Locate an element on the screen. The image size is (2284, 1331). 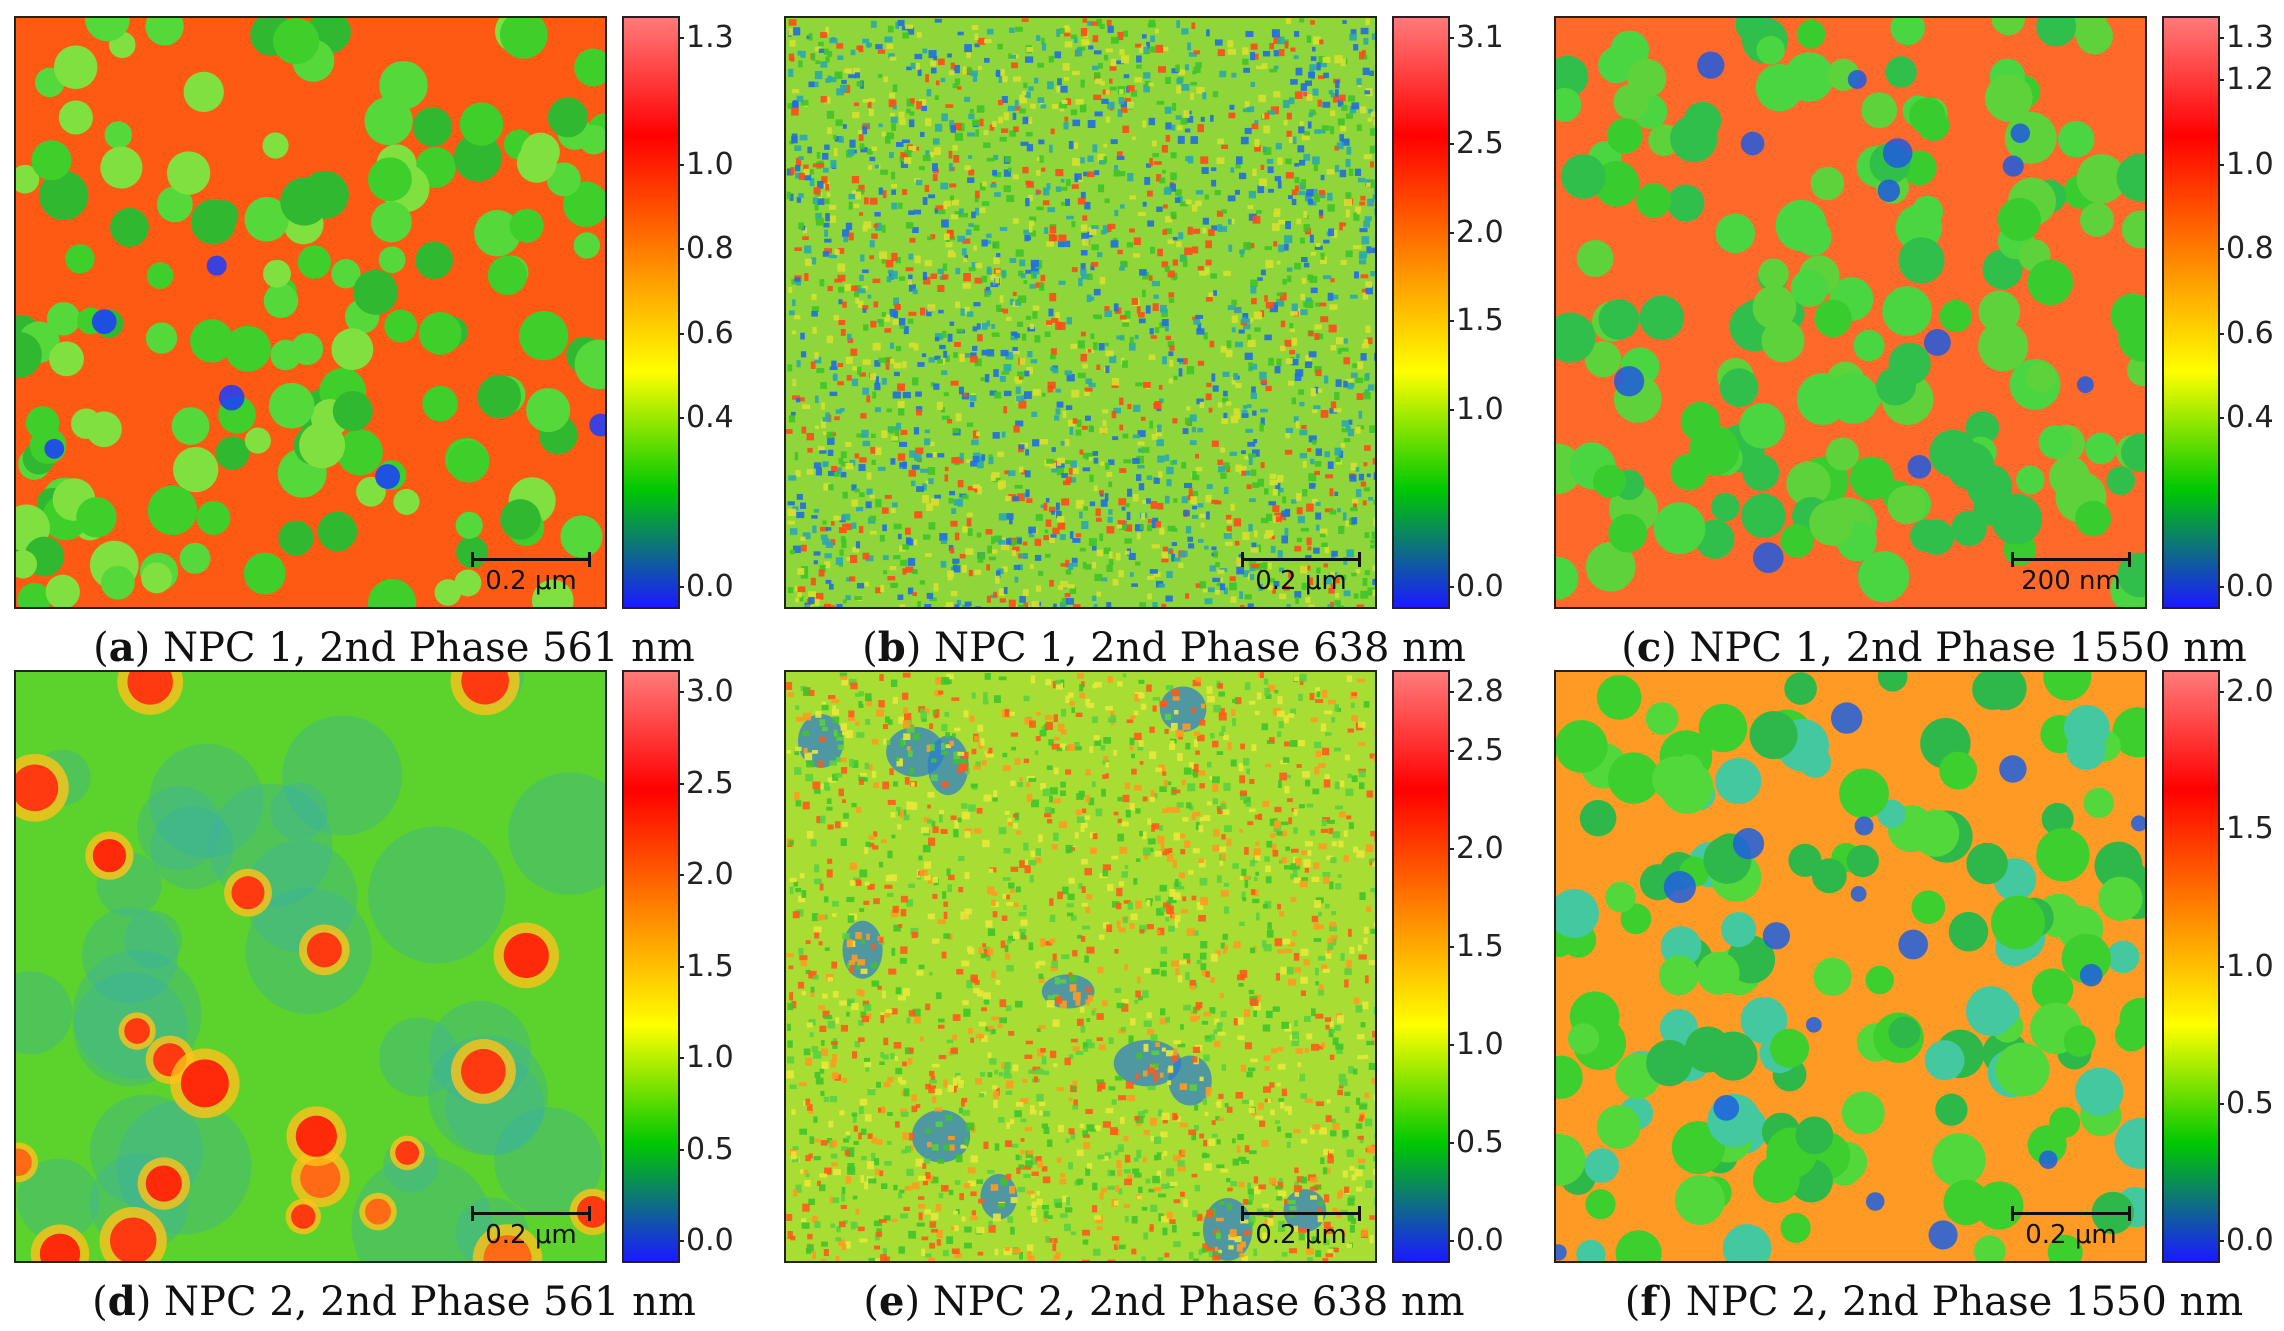
phase-image is located at coordinates (1850, 312).